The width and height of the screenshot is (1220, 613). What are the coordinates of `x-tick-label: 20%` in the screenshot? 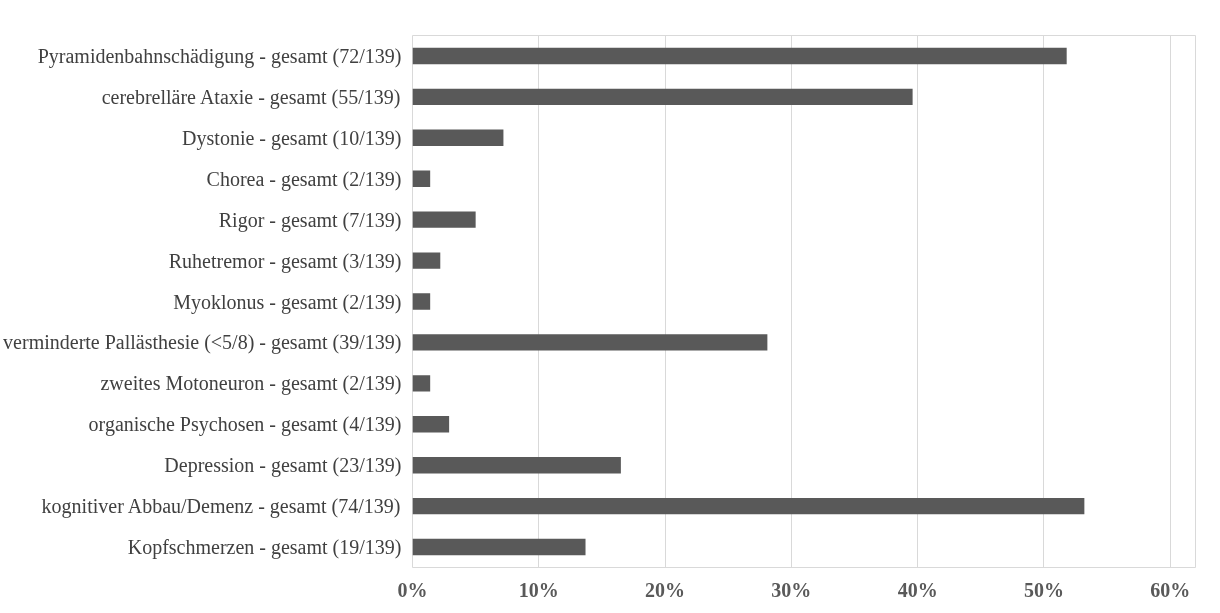 It's located at (665, 589).